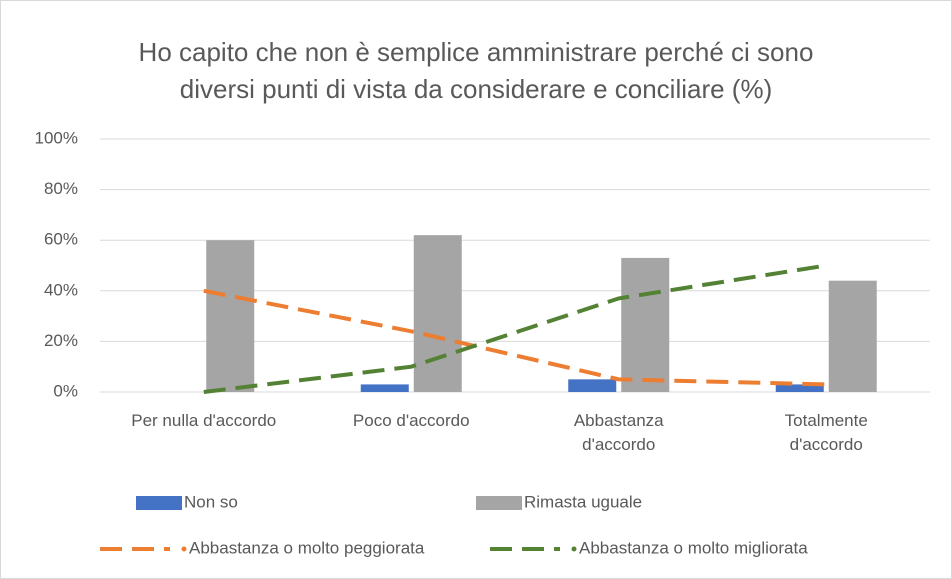 The width and height of the screenshot is (952, 579). Describe the element at coordinates (61, 289) in the screenshot. I see `y-tick-label: 40%` at that location.